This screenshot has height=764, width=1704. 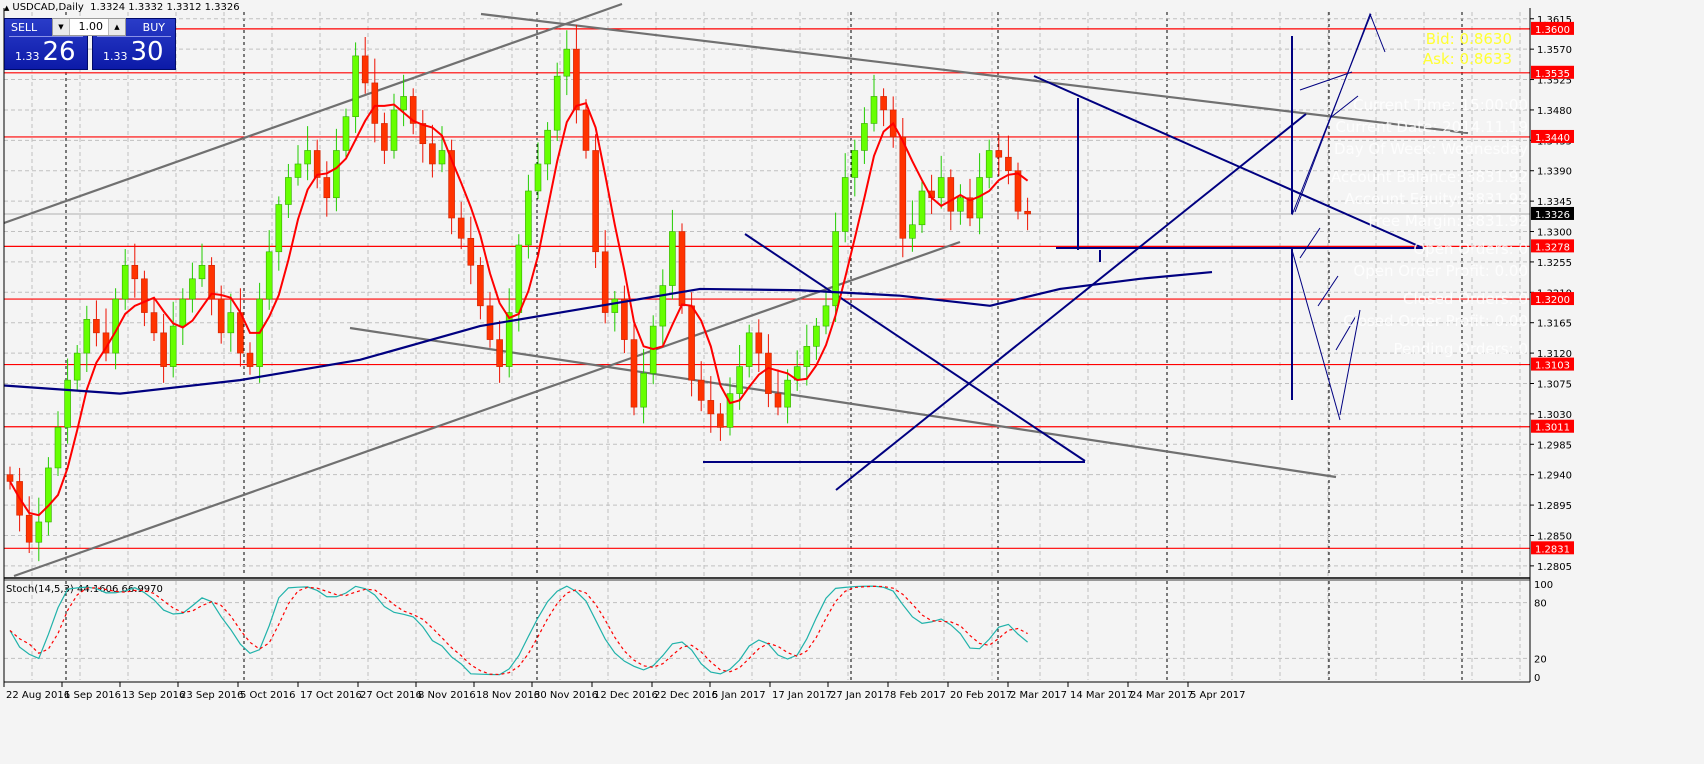 What do you see at coordinates (116, 27) in the screenshot?
I see `increase-lot-icon: ▲` at bounding box center [116, 27].